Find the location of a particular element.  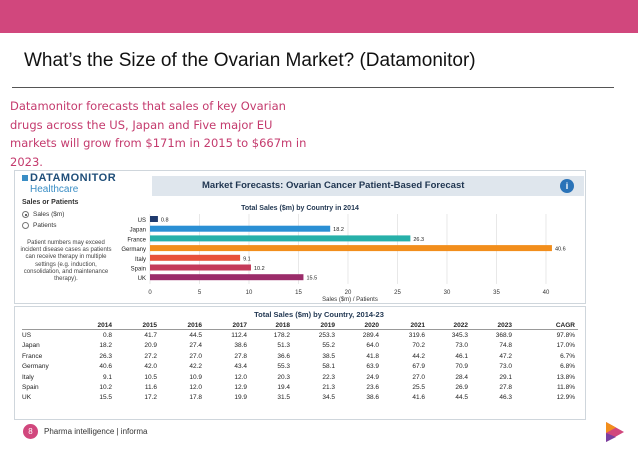

table-cell: 44.2 is located at coordinates (418, 356).